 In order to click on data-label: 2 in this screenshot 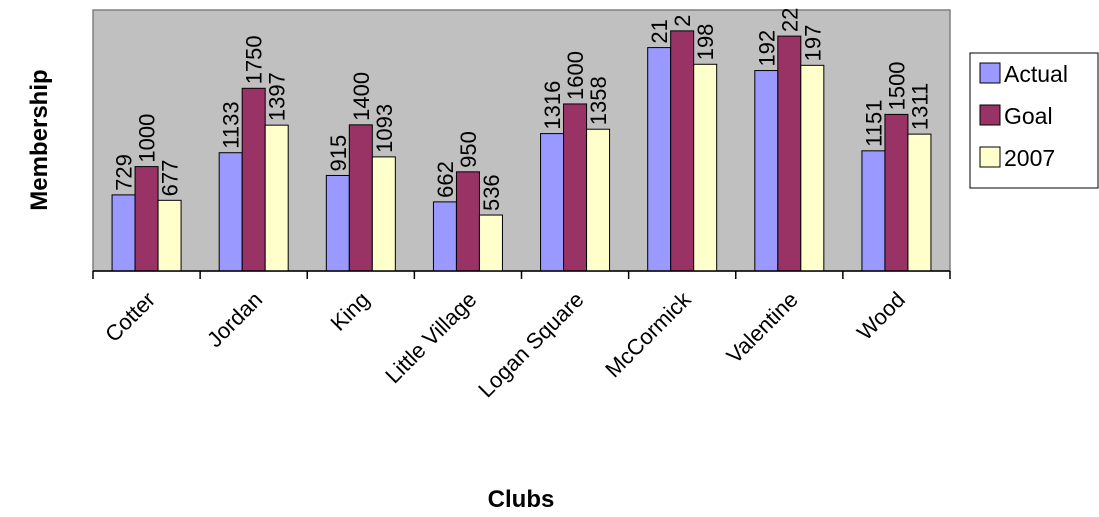, I will do `click(682, 21)`.